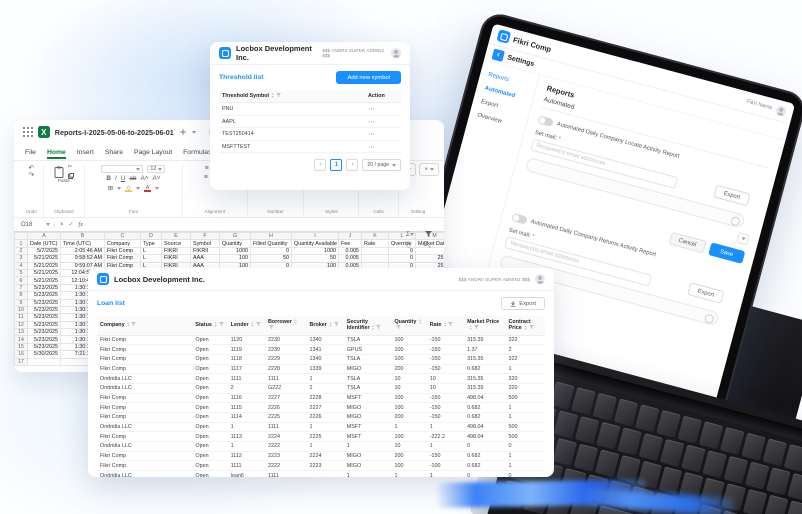 Image resolution: width=802 pixels, height=514 pixels. I want to click on row-header: 13, so click(21, 332).